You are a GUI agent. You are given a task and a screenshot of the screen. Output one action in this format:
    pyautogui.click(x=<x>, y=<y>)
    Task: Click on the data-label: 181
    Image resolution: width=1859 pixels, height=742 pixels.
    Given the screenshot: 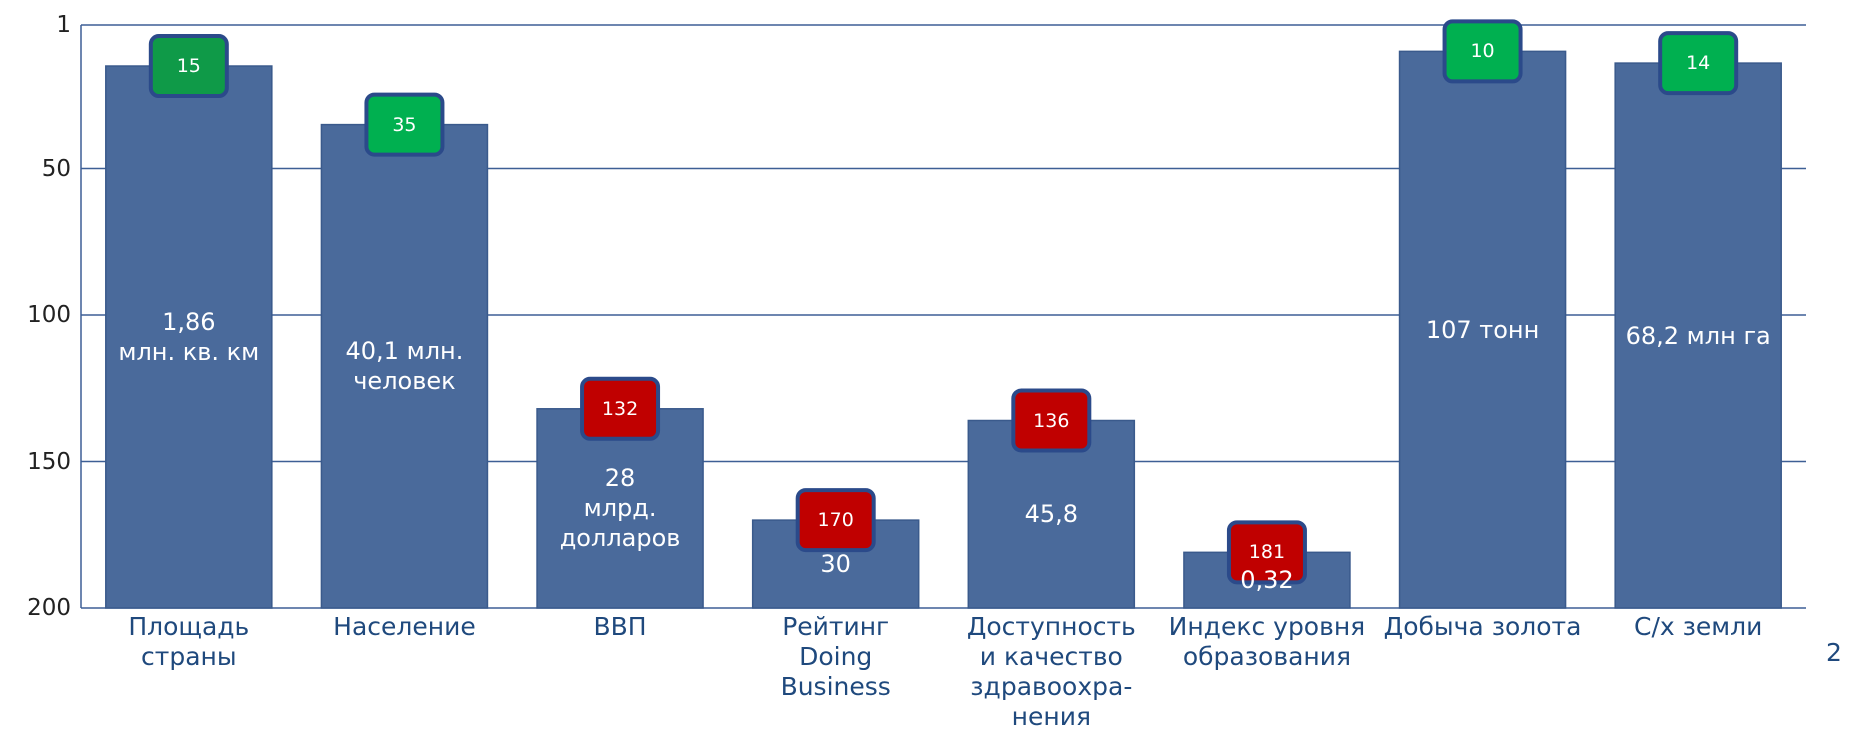 What is the action you would take?
    pyautogui.click(x=1267, y=552)
    